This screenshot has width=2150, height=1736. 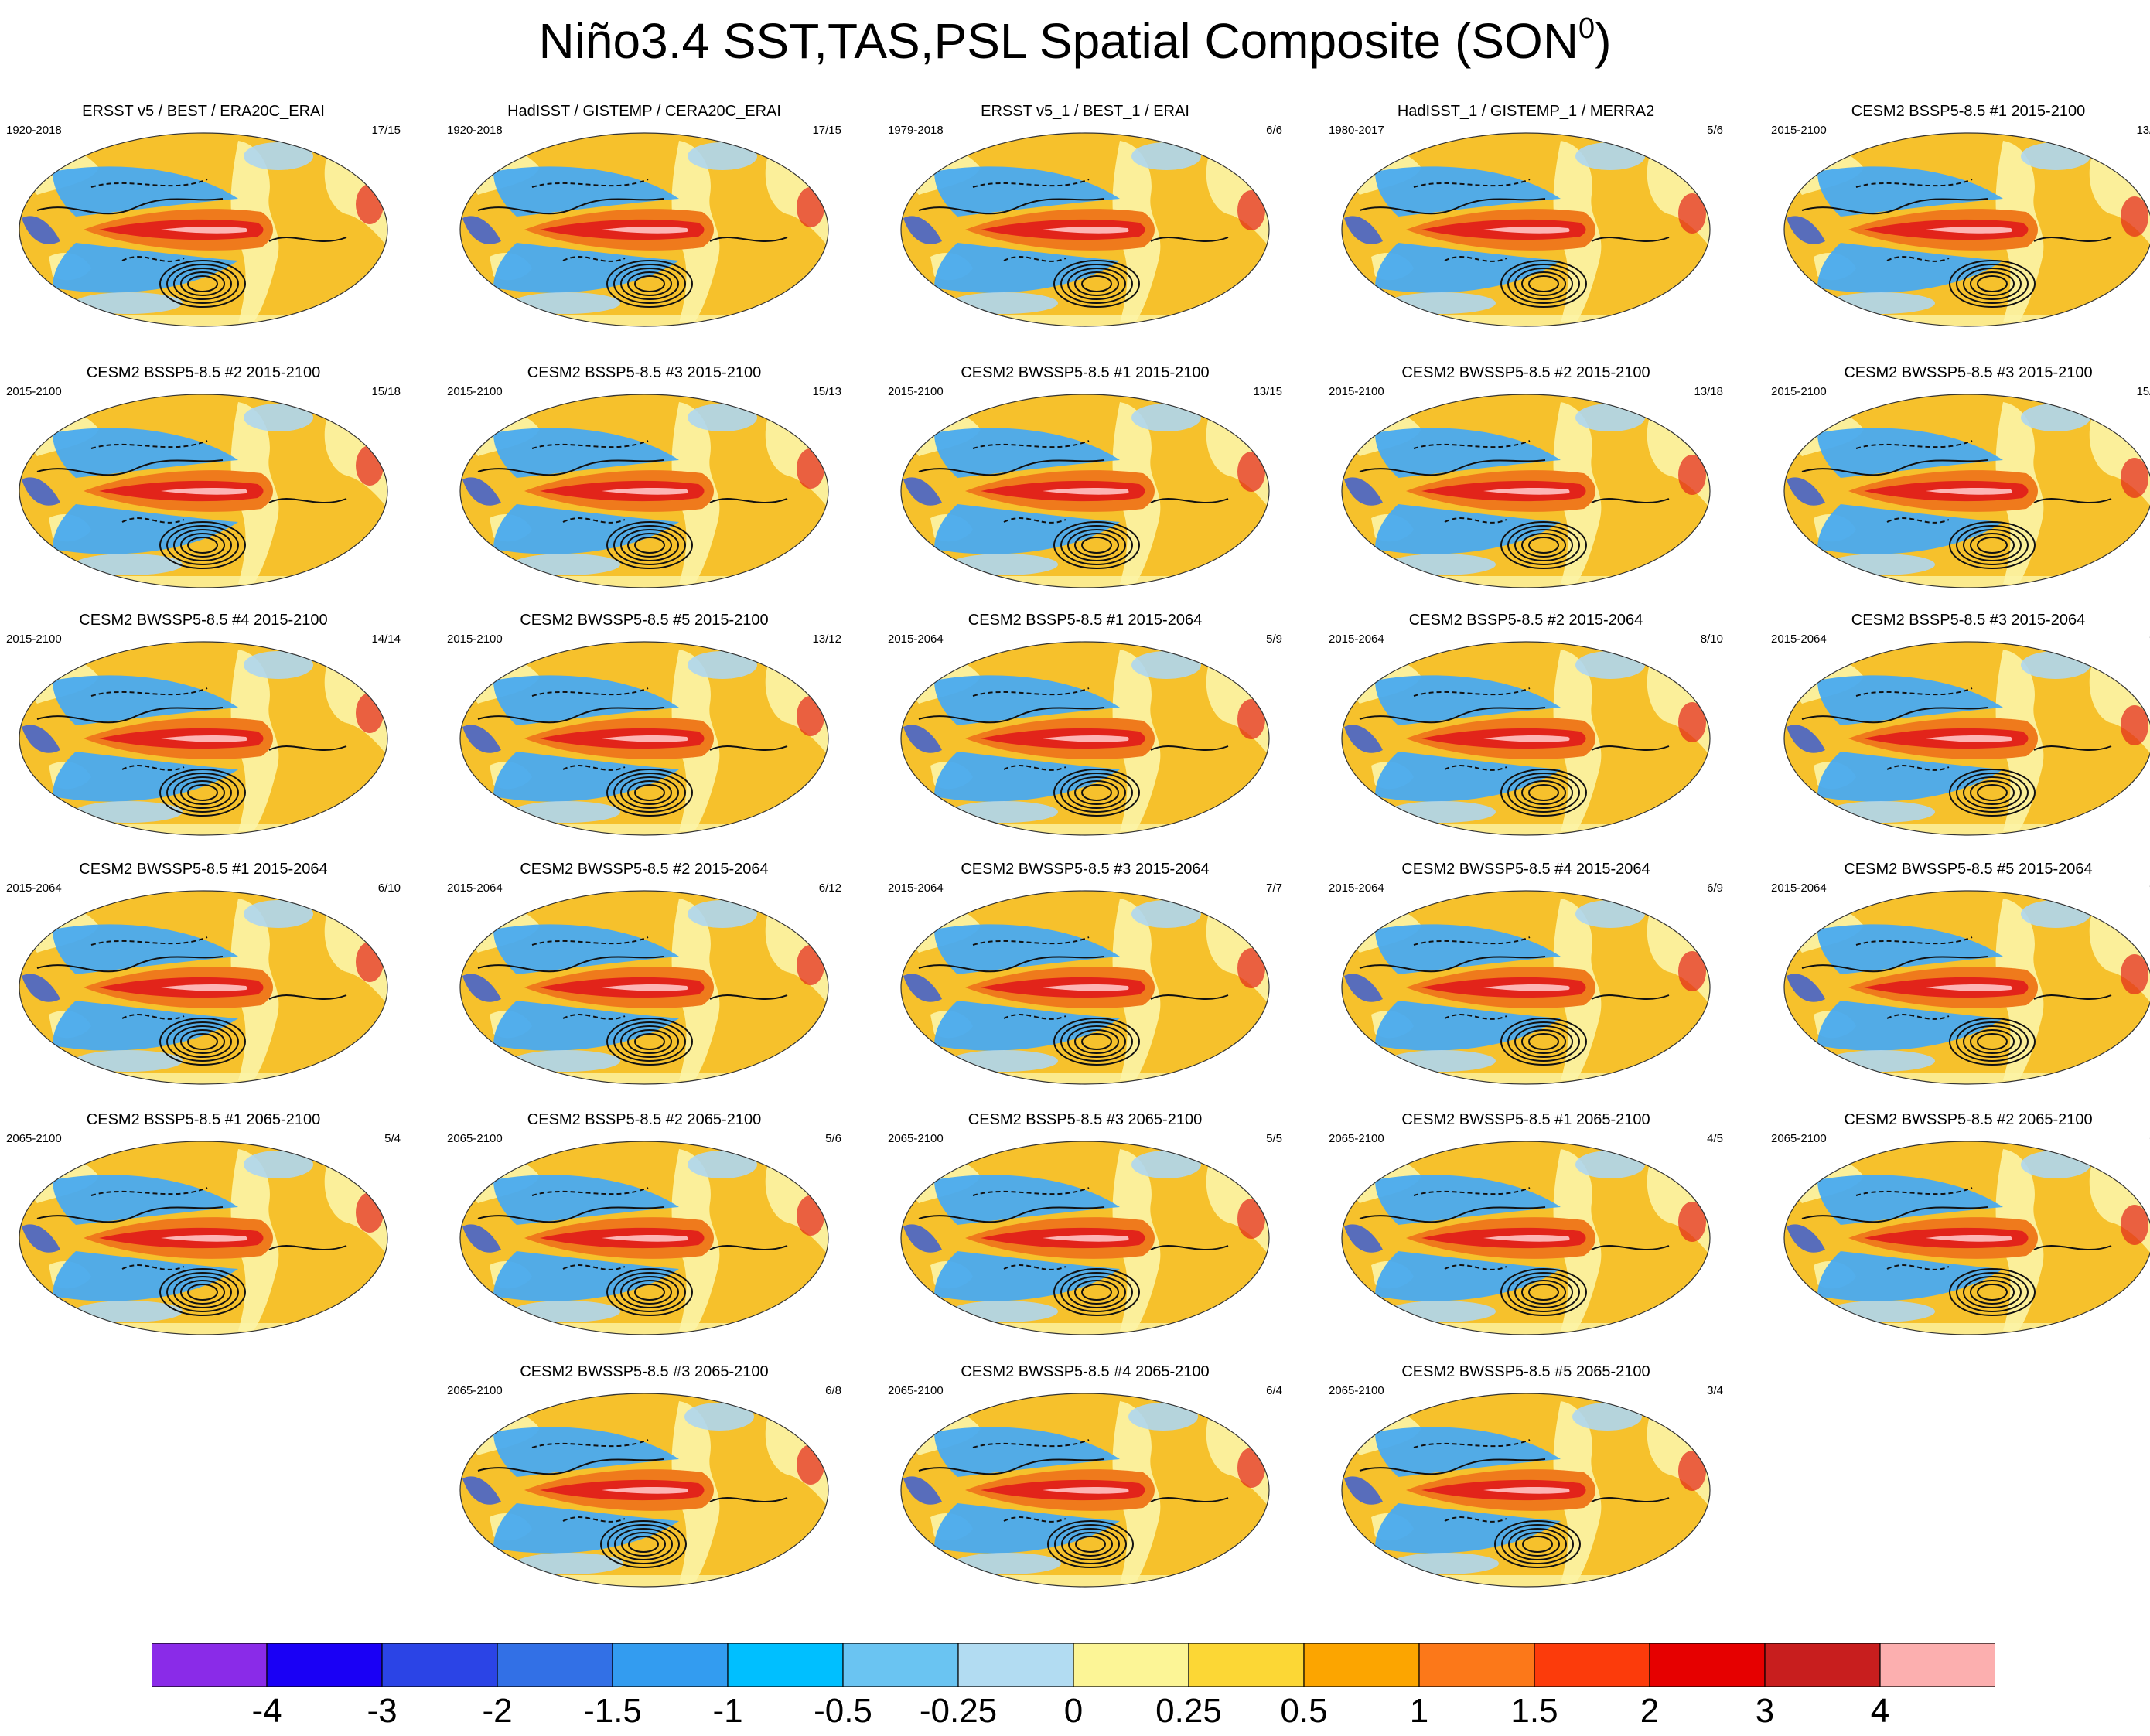 I want to click on map-panel: ERSST v5_1 / BEST_1 / ERAI 1979-2018 6/6, so click(x=1085, y=218).